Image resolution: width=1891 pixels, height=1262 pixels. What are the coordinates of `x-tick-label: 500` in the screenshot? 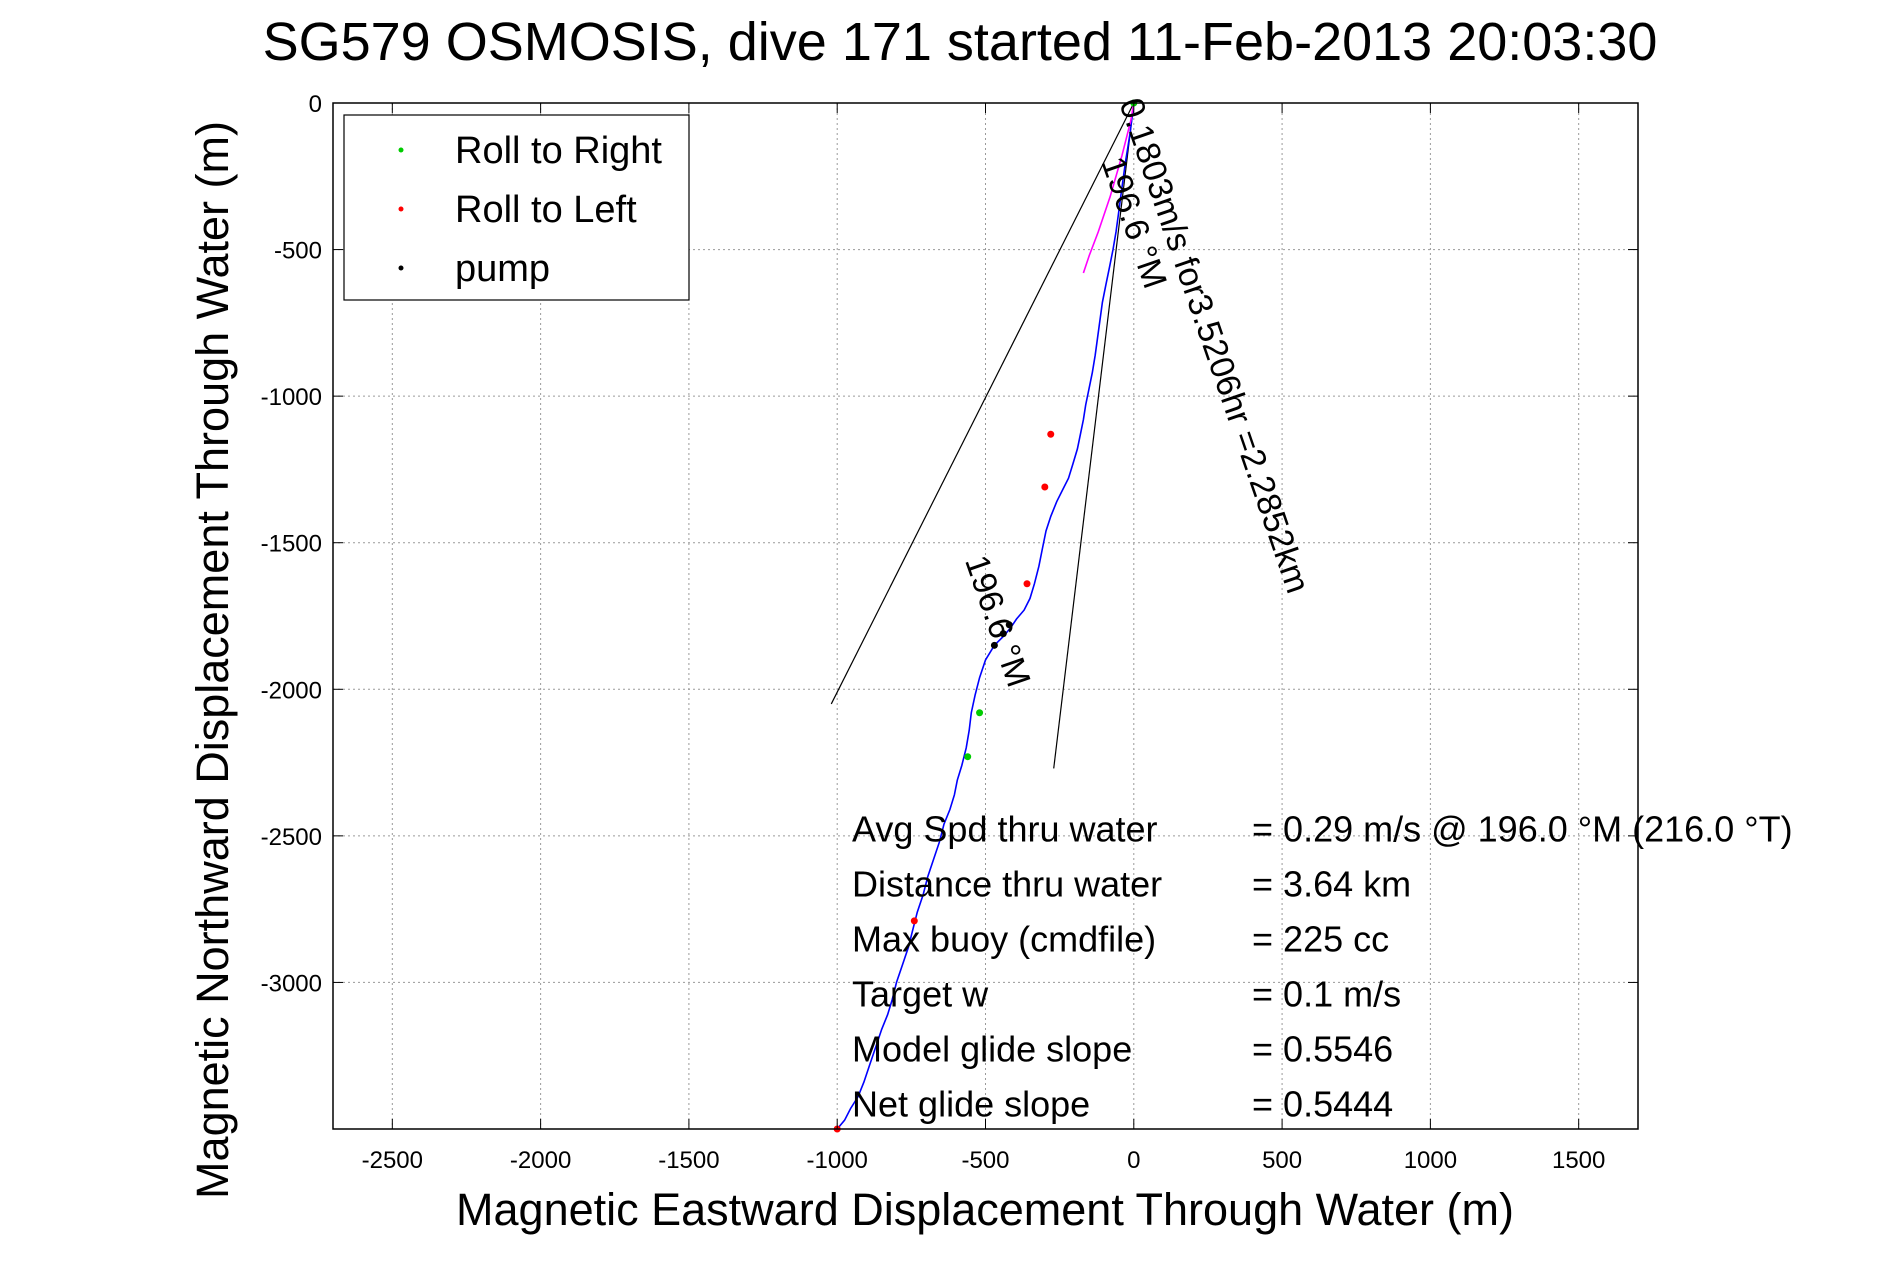 It's located at (1282, 1160).